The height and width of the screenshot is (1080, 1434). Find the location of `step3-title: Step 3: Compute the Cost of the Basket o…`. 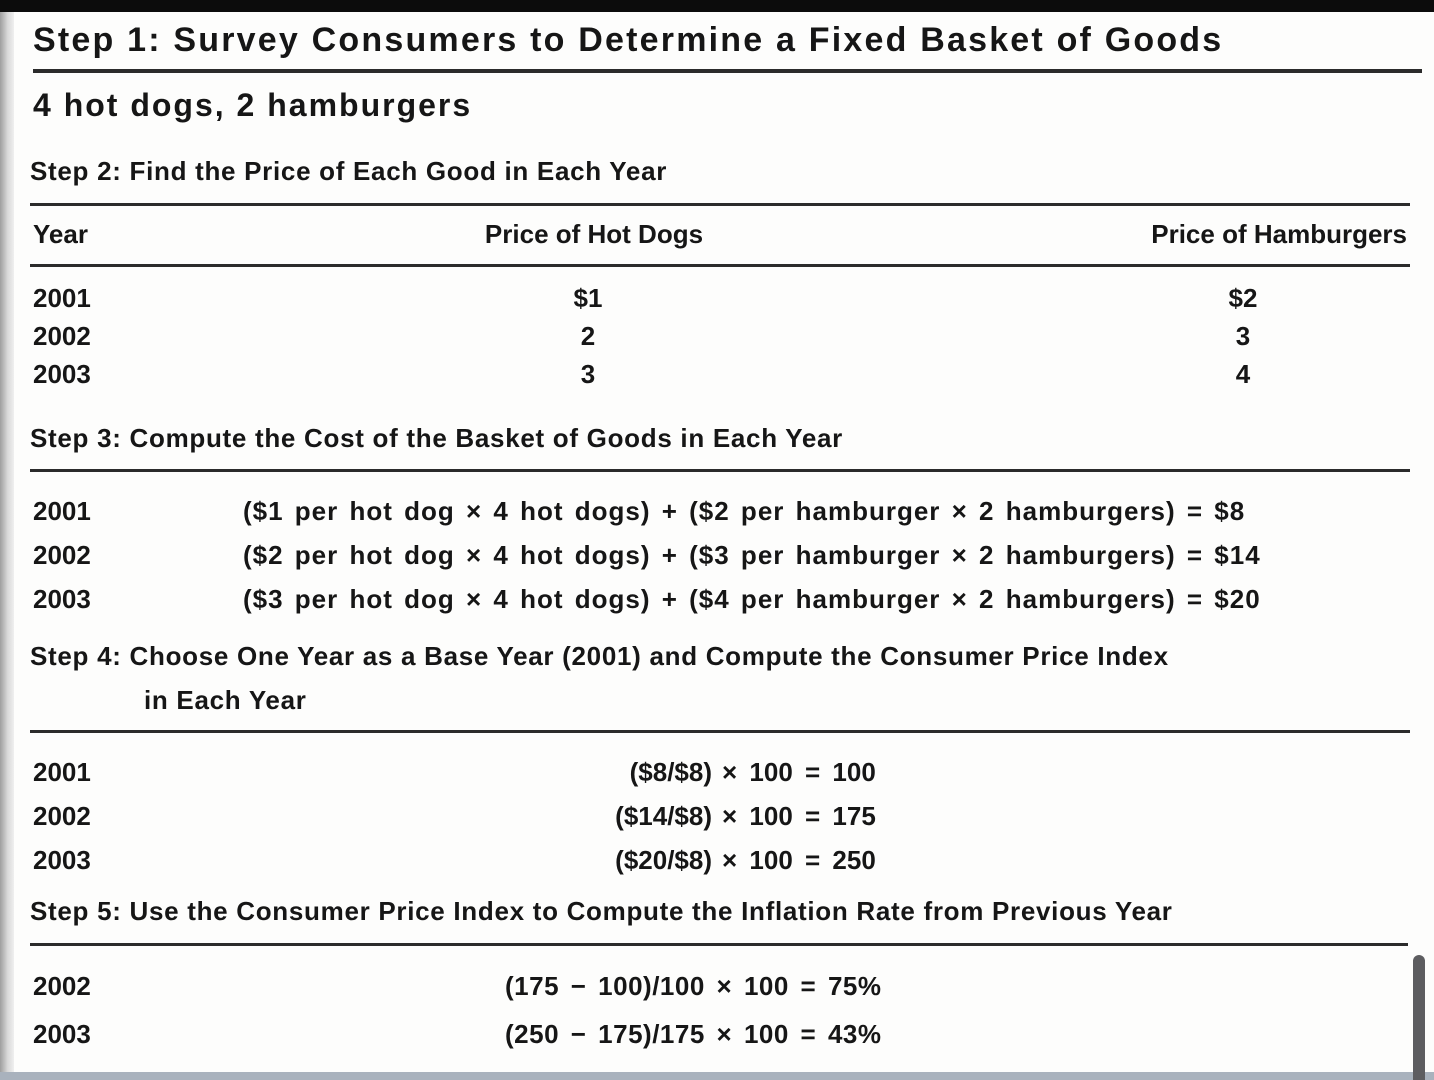

step3-title: Step 3: Compute the Cost of the Basket o… is located at coordinates (436, 438).